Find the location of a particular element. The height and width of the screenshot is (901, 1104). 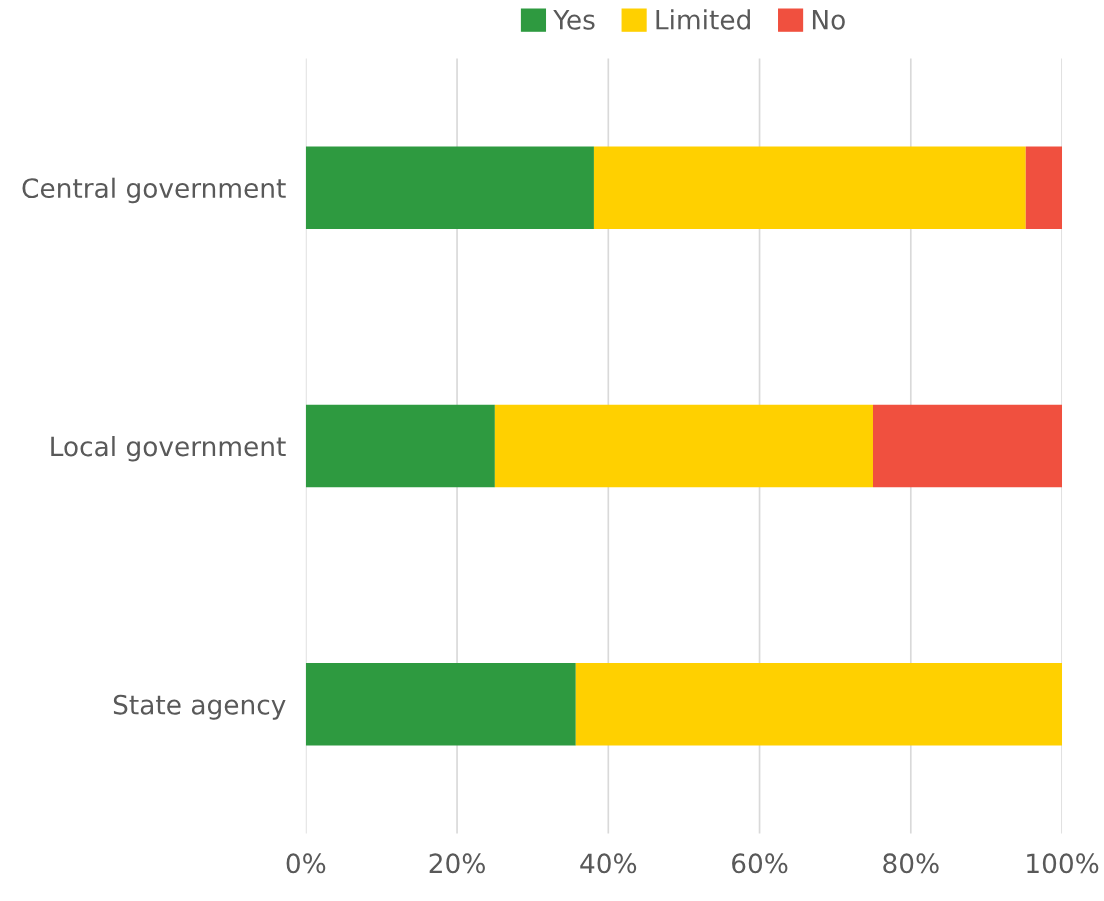

x-tick-label: 0% is located at coordinates (306, 863).